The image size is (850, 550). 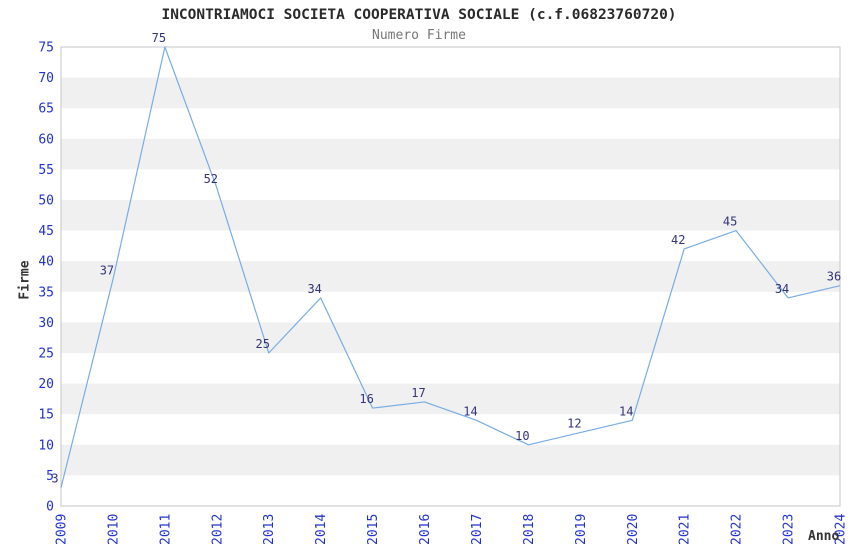 I want to click on x-tick-label: 2011, so click(x=165, y=529).